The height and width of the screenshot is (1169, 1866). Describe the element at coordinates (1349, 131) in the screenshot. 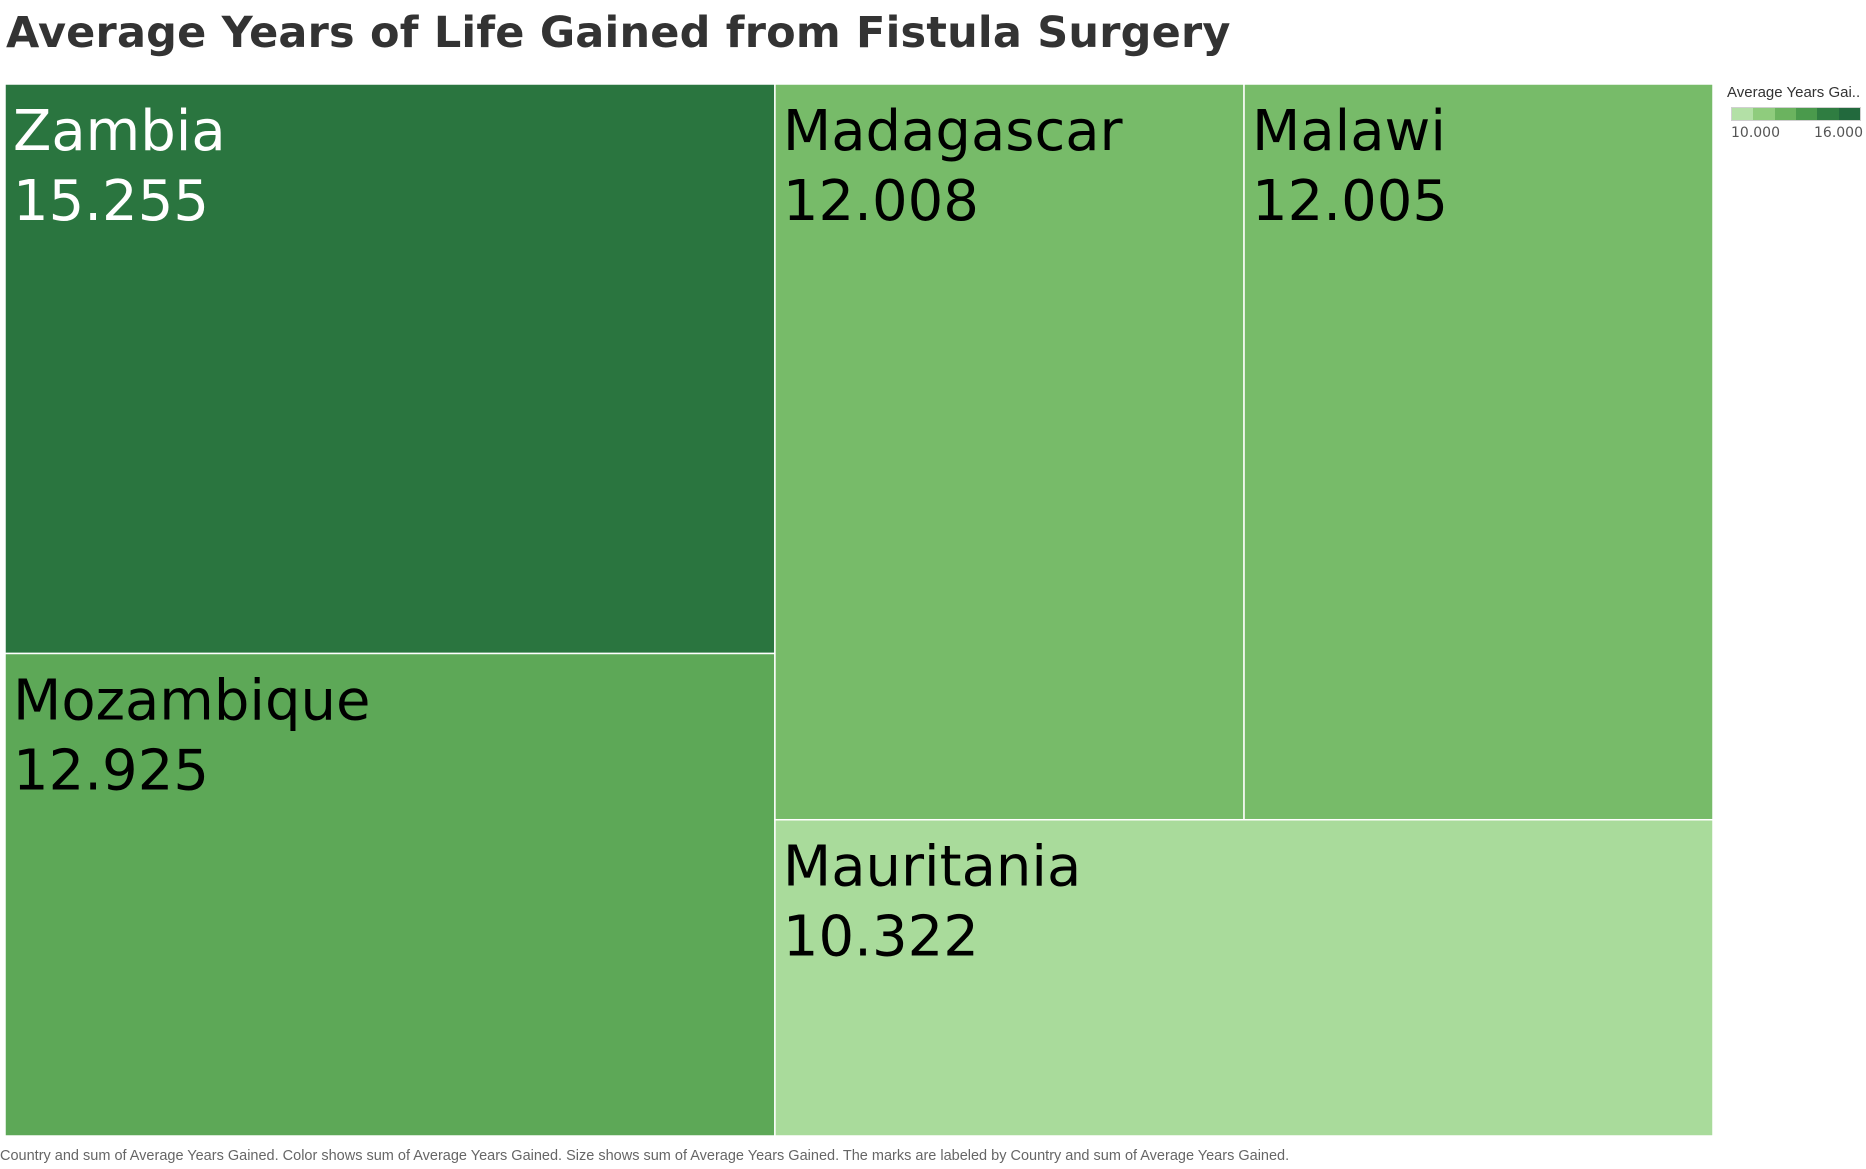

I see `tile-name-malawi: Malawi` at that location.